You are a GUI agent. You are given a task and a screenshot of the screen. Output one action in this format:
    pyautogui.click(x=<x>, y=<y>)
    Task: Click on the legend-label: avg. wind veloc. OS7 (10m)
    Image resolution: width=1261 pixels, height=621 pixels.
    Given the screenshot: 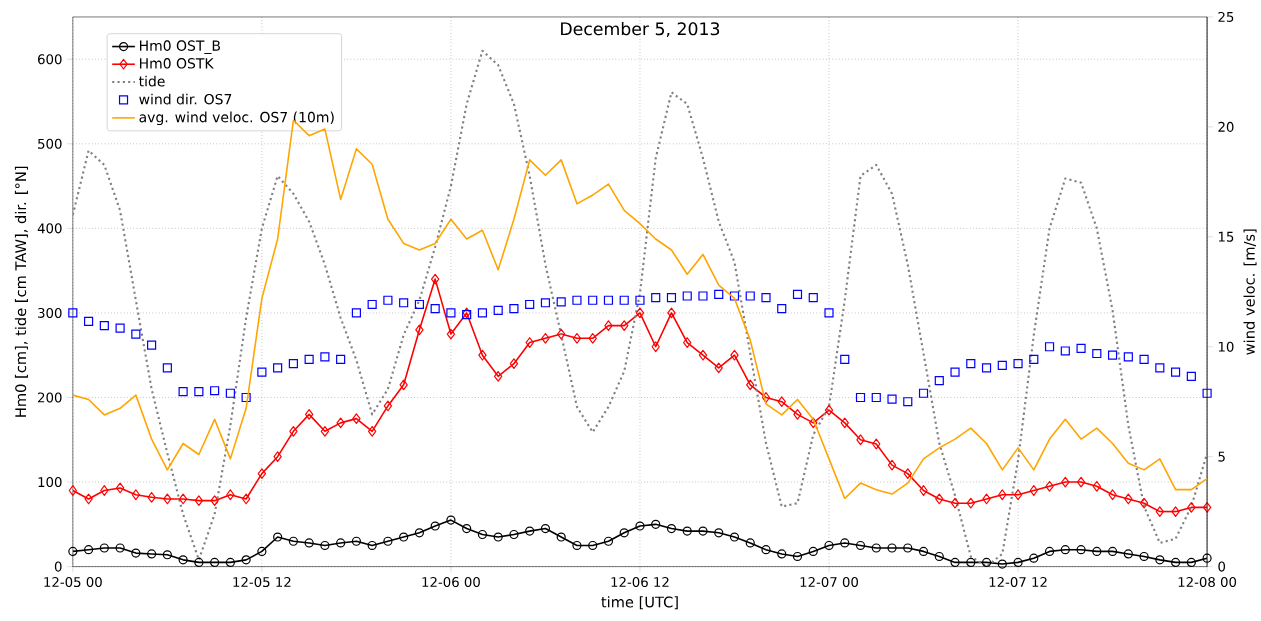 What is the action you would take?
    pyautogui.click(x=236, y=118)
    